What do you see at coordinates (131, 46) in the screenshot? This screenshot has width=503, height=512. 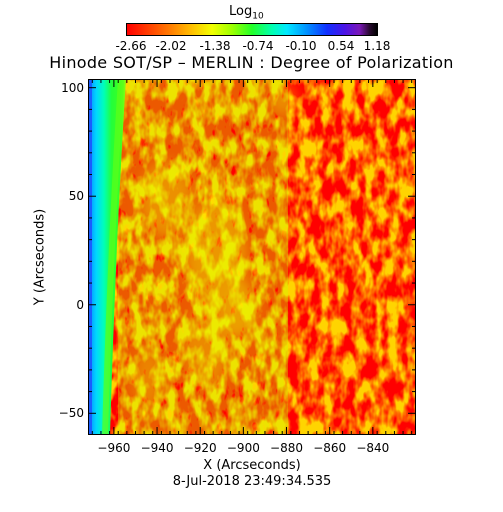 I see `colorbar-tick-label: -2.66` at bounding box center [131, 46].